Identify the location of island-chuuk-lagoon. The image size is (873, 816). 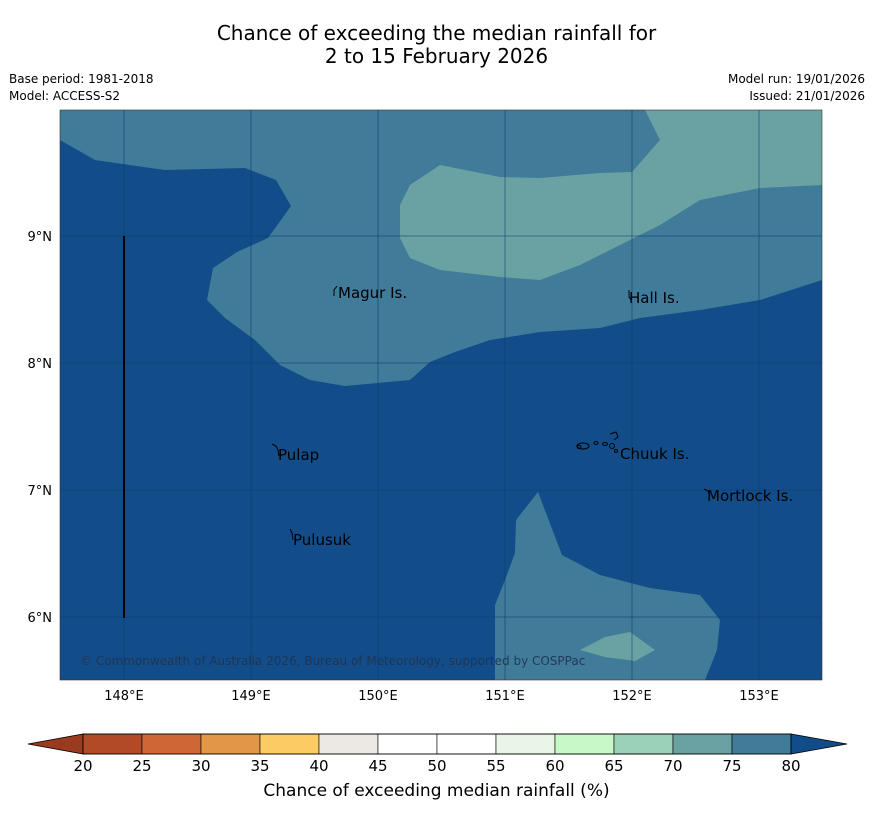
(597, 442).